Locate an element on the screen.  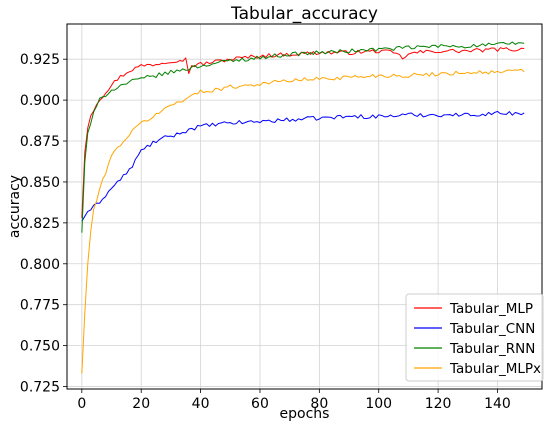
x-tick-label: 40 is located at coordinates (201, 404).